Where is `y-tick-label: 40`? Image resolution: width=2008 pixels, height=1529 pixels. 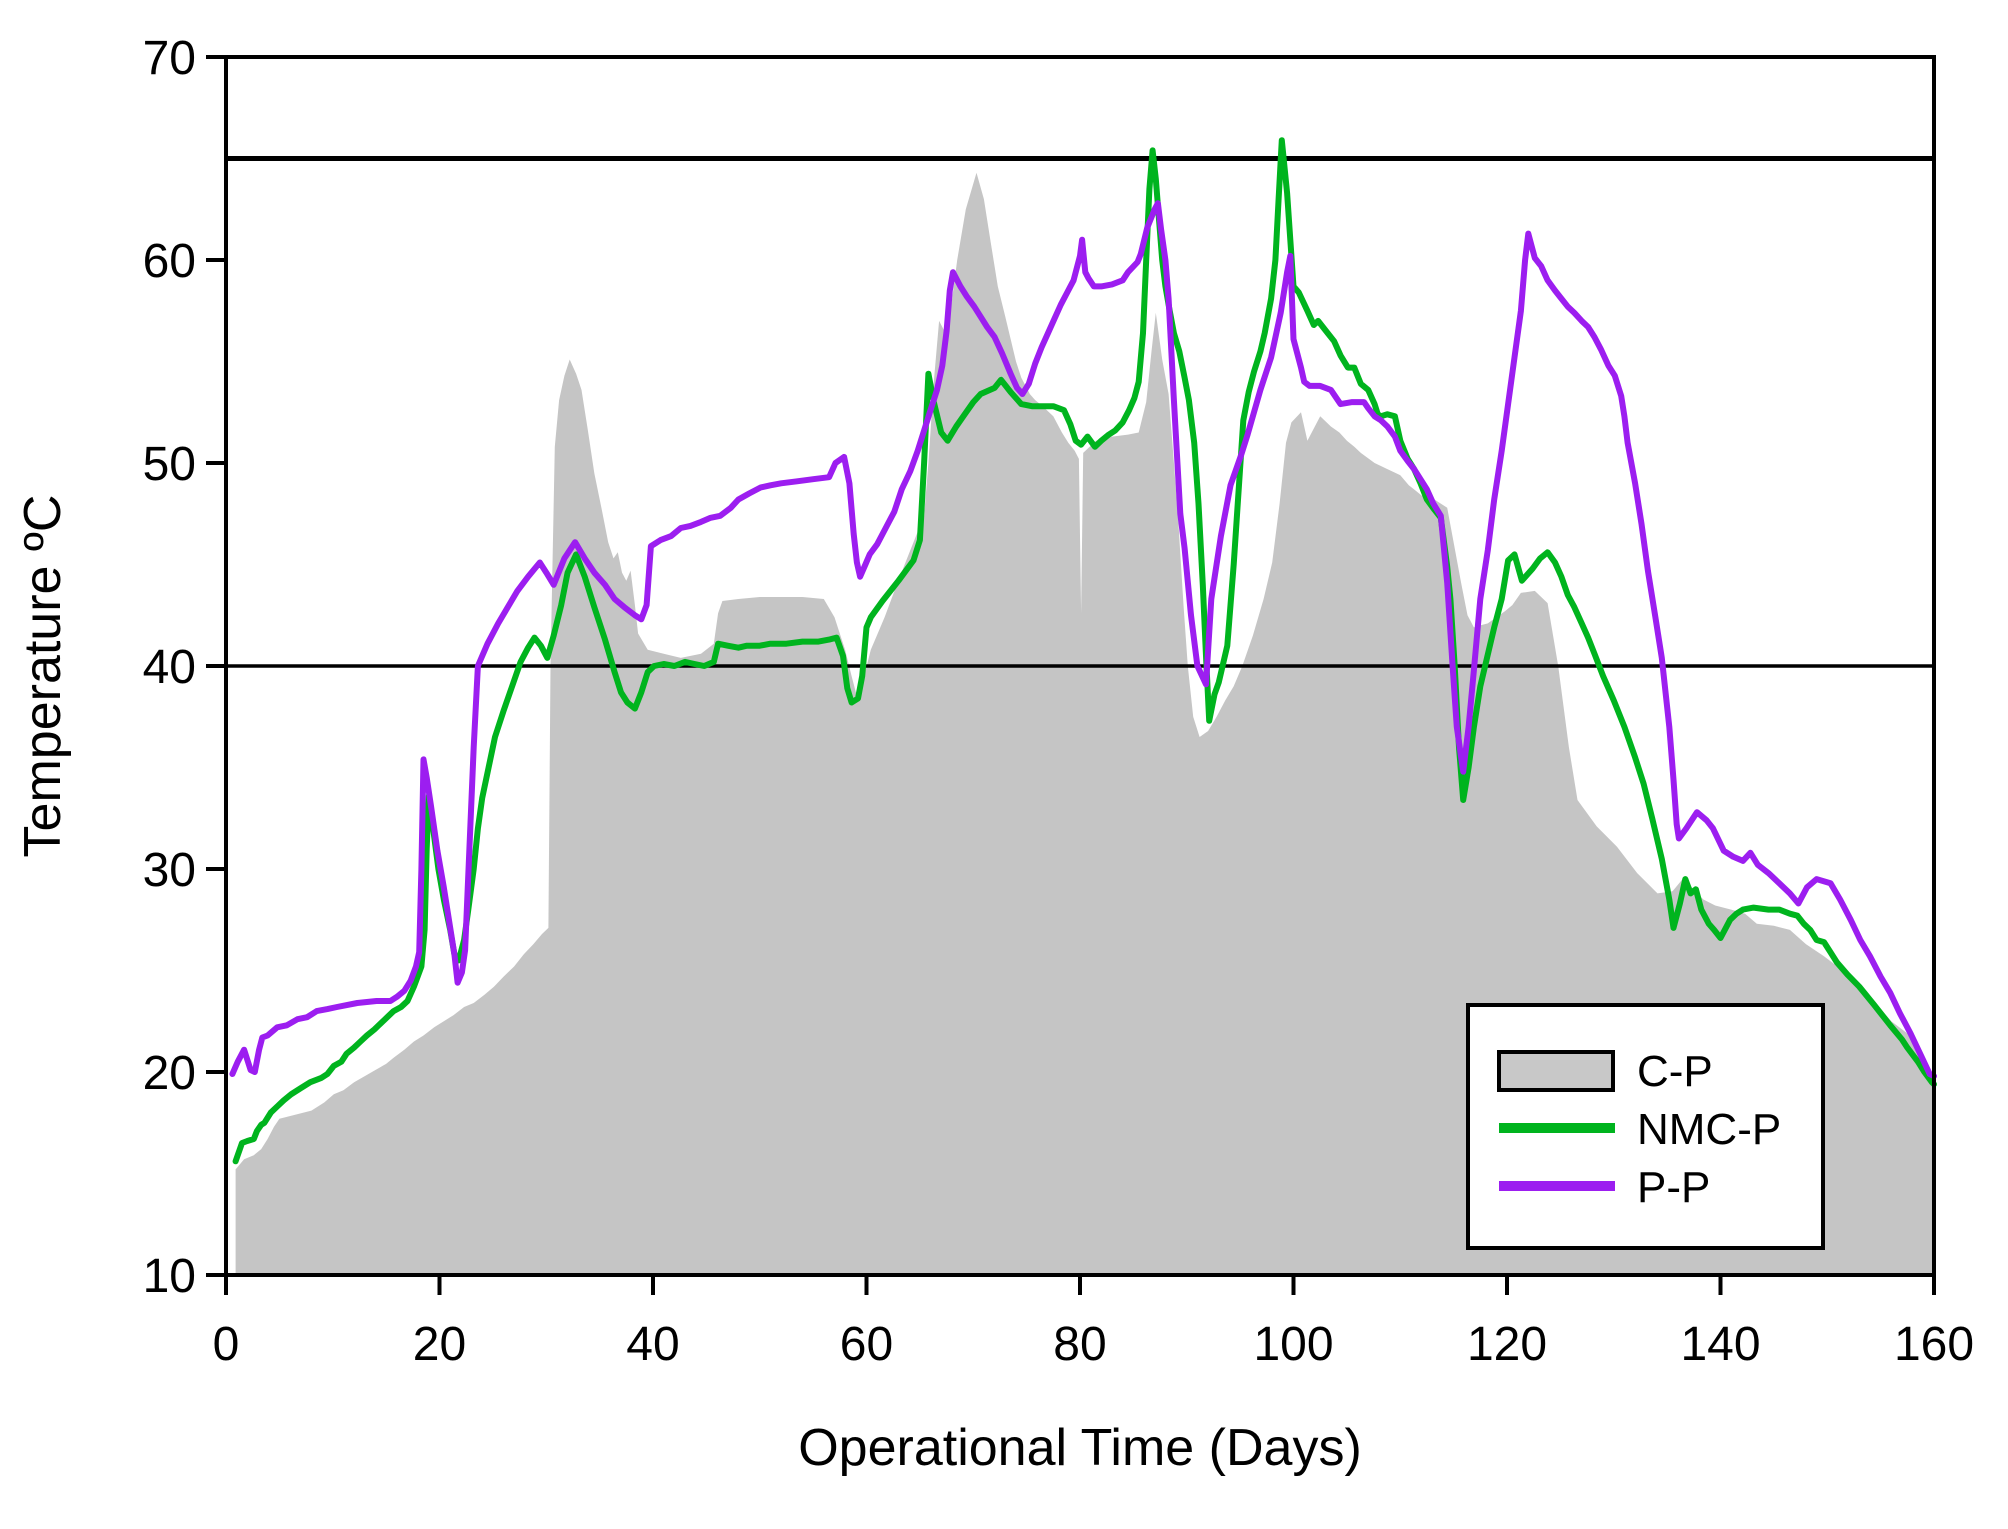
y-tick-label: 40 is located at coordinates (169, 667).